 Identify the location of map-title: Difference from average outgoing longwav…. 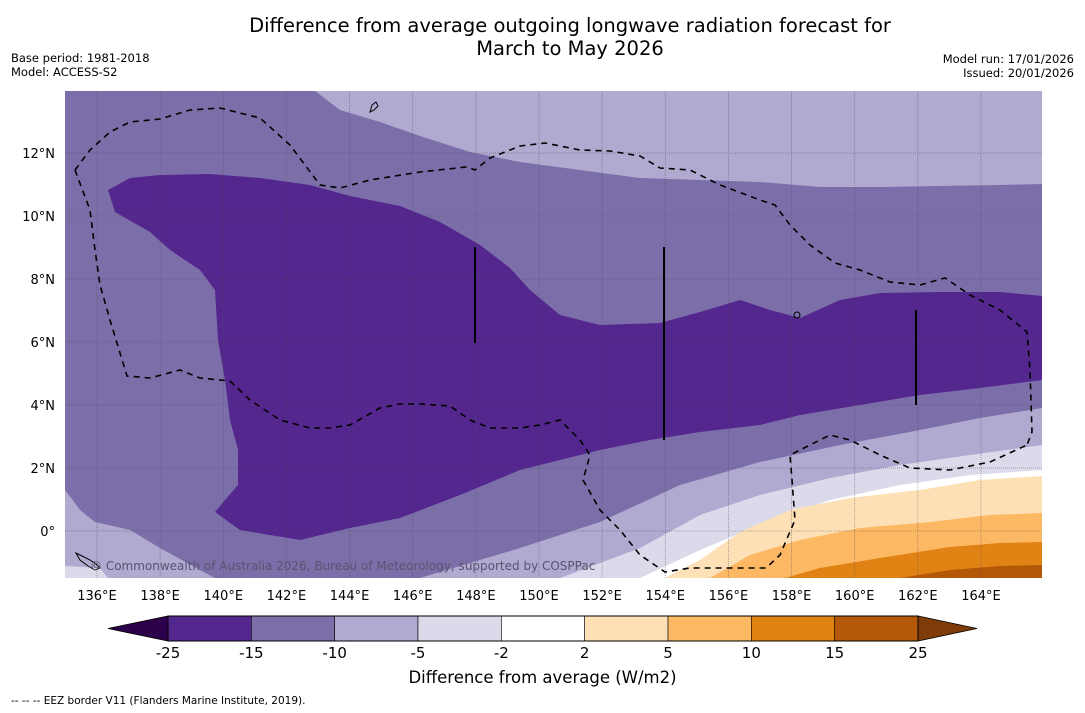
(542, 37).